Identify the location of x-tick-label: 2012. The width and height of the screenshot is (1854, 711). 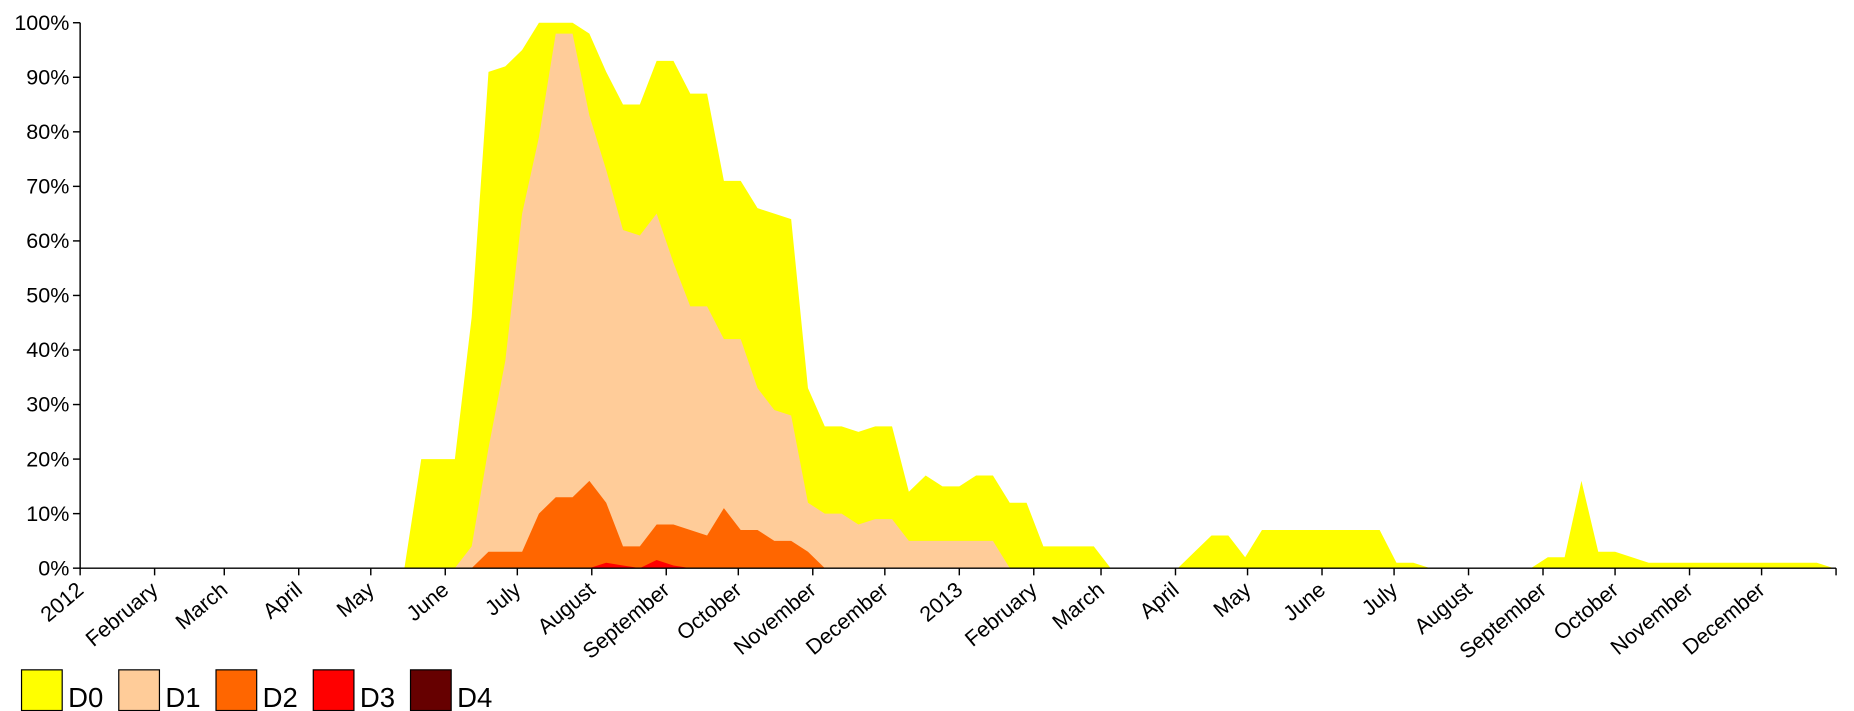
(62, 602).